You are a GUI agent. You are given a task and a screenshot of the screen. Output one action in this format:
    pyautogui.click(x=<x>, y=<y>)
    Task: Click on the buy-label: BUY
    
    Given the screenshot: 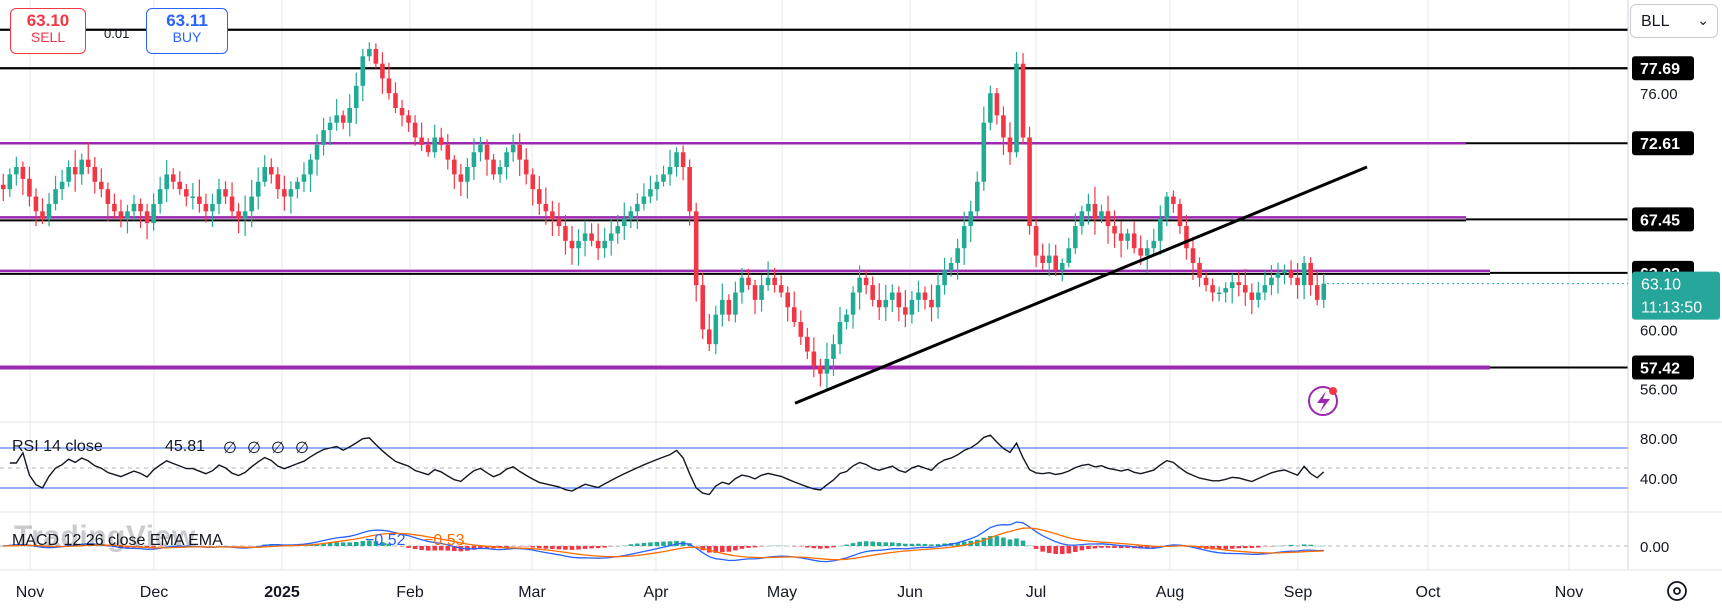 What is the action you would take?
    pyautogui.click(x=187, y=37)
    